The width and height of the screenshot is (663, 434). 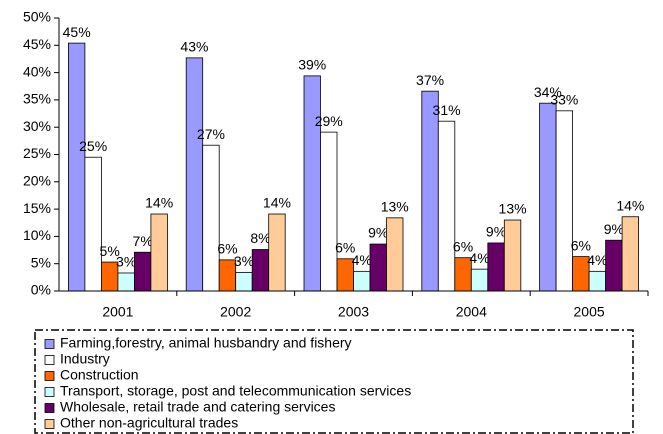 What do you see at coordinates (312, 65) in the screenshot?
I see `value-label: 39%` at bounding box center [312, 65].